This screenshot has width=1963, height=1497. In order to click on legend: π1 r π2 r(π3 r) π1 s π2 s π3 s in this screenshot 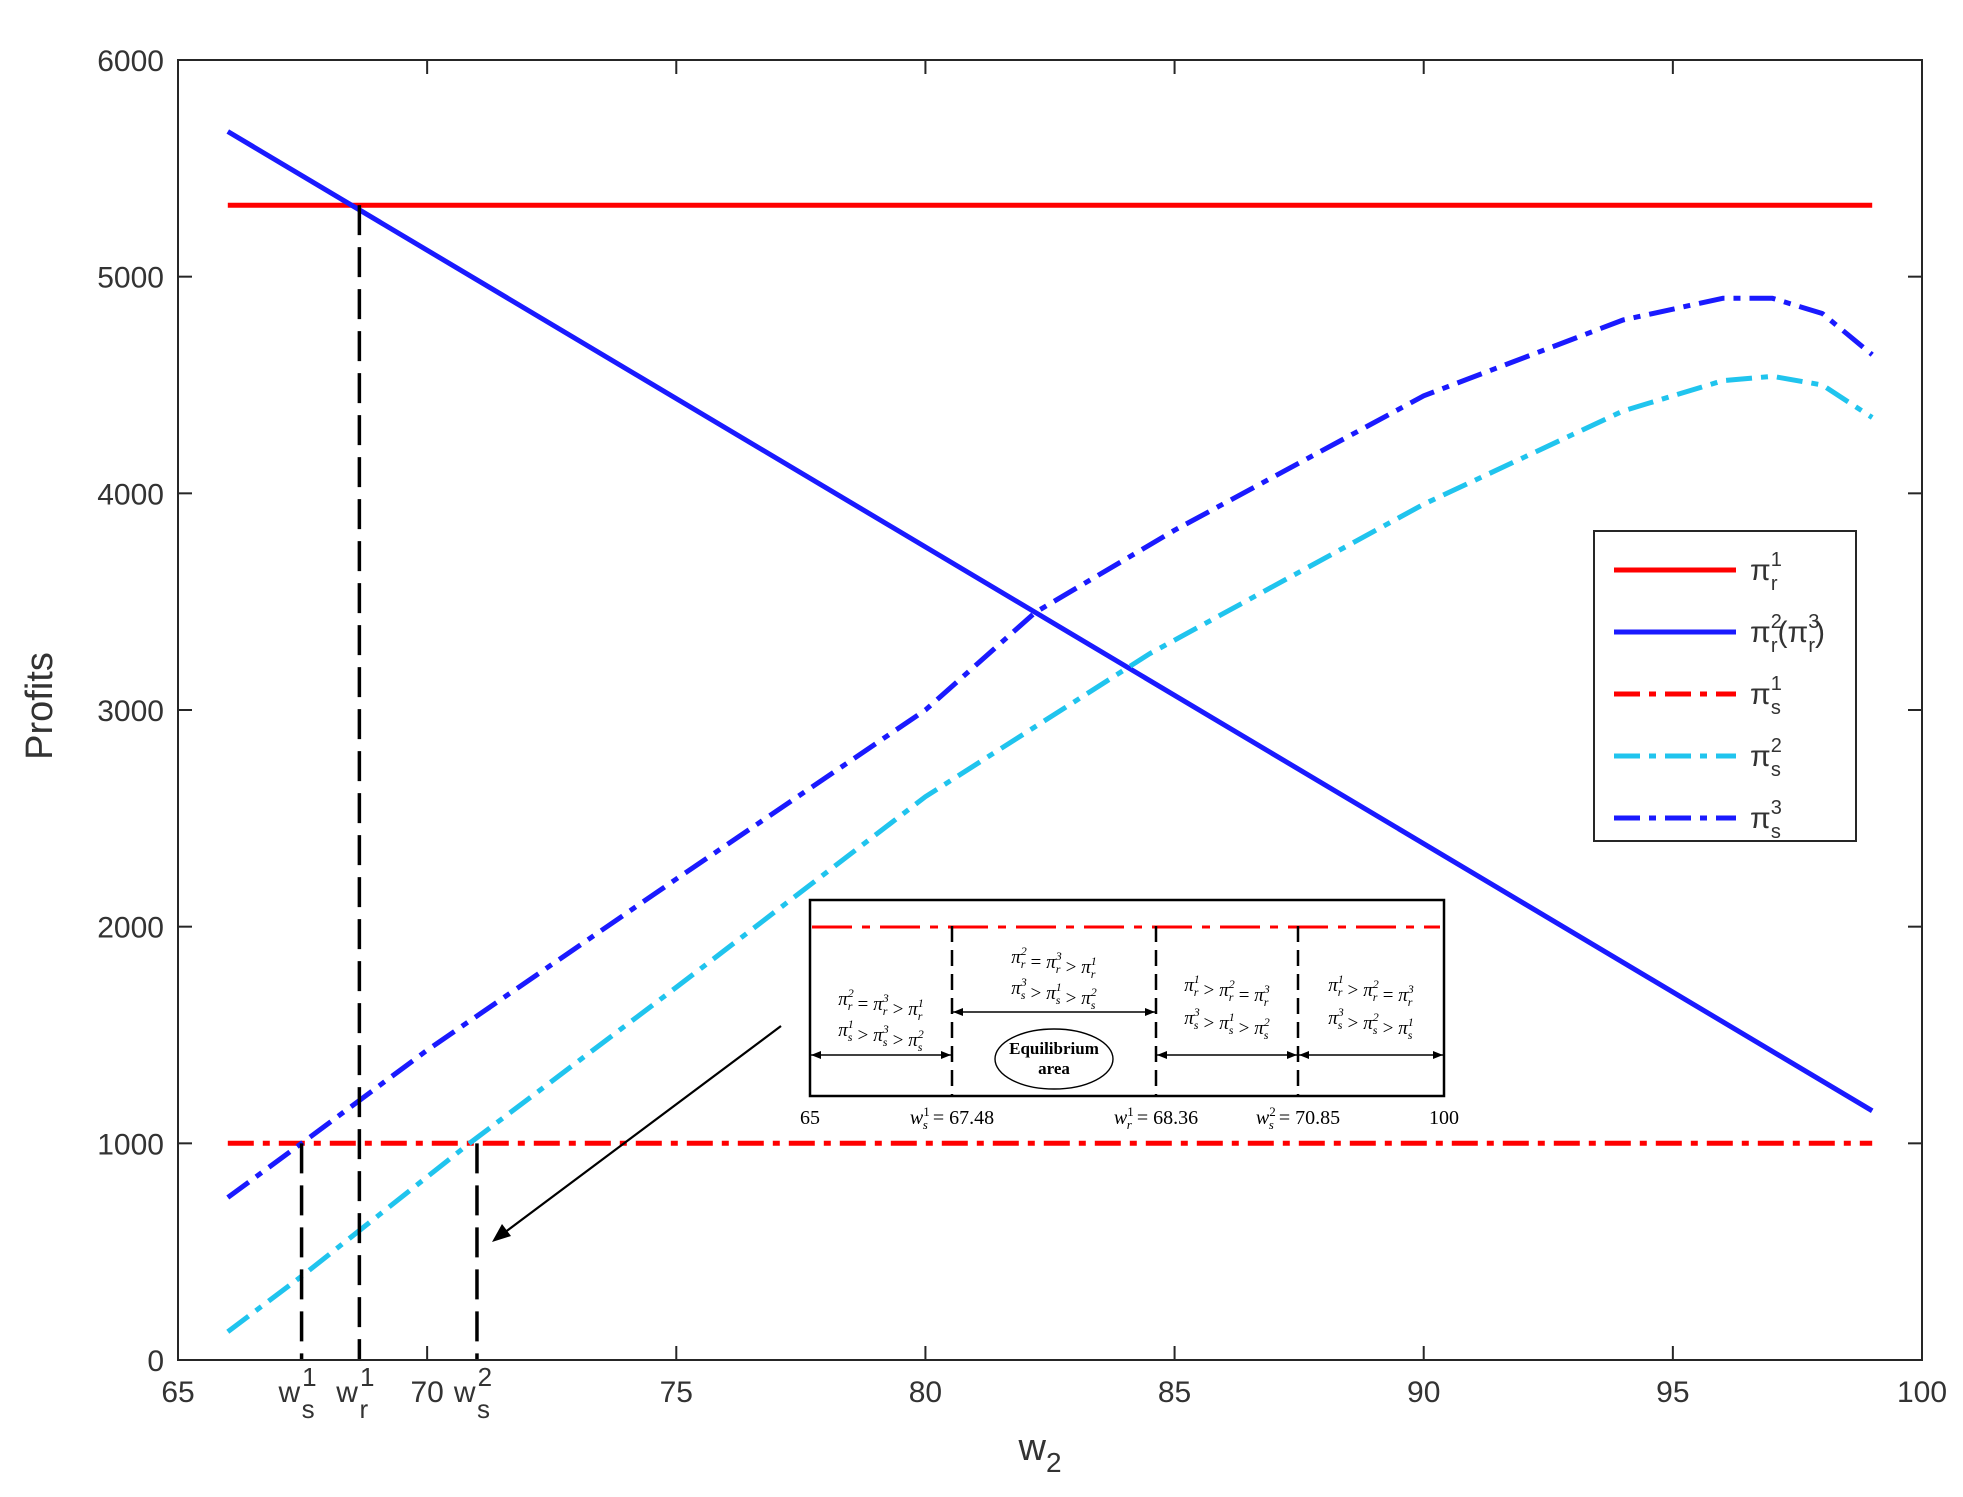, I will do `click(1725, 686)`.